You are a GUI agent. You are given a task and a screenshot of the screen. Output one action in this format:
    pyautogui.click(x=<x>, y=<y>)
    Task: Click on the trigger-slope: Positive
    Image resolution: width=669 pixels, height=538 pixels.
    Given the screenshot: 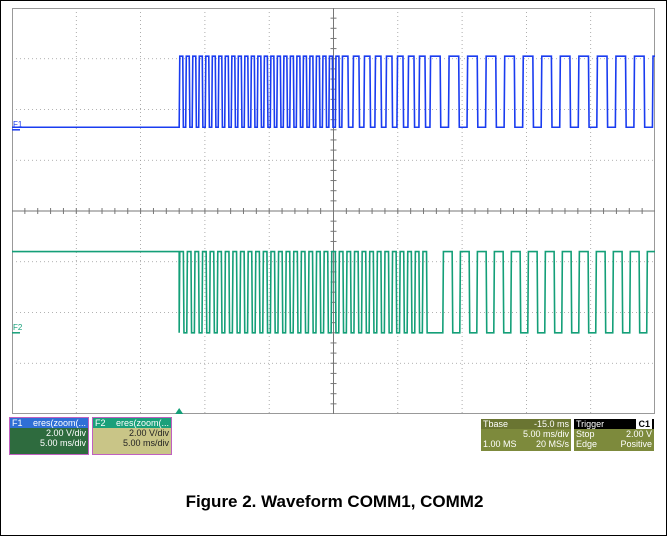 What is the action you would take?
    pyautogui.click(x=636, y=444)
    